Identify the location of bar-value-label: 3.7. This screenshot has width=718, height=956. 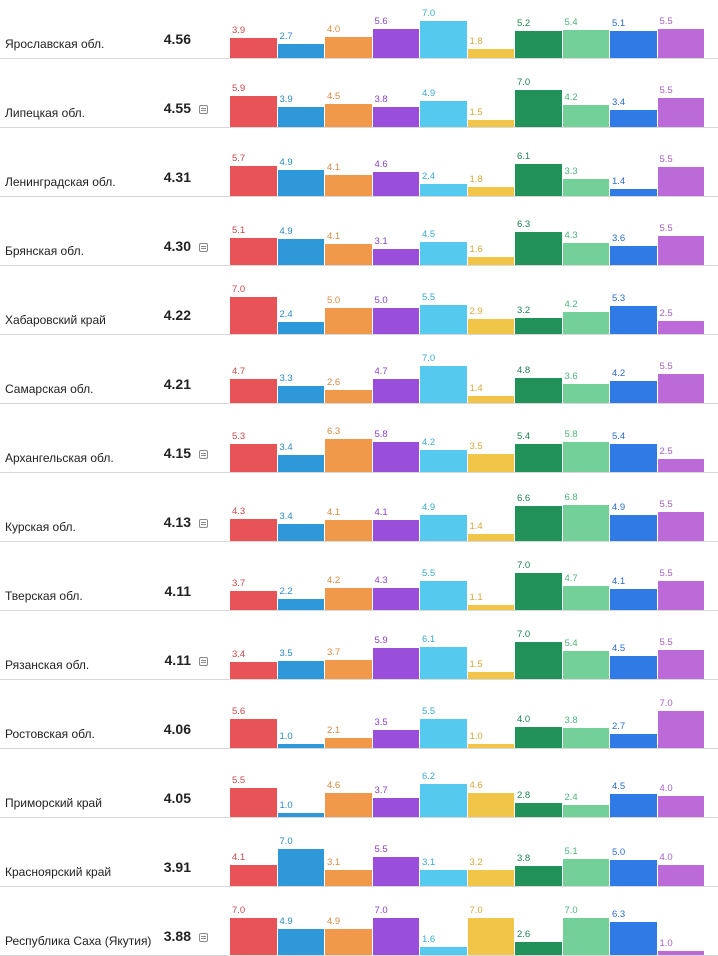
(334, 652).